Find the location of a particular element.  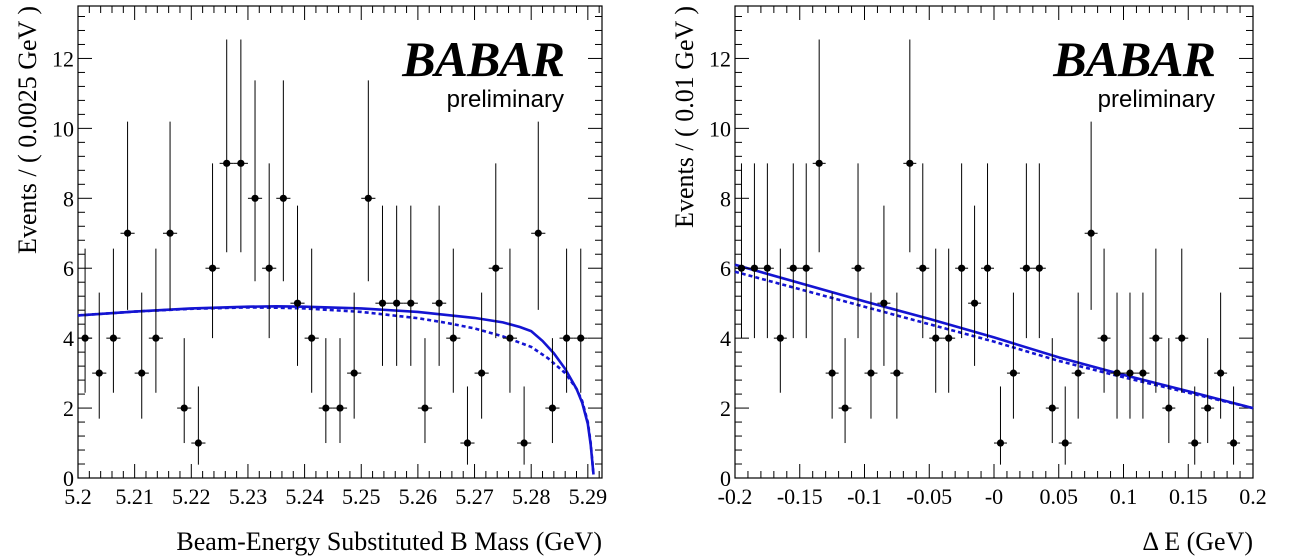

x-tick-label: 0.05 is located at coordinates (1059, 496).